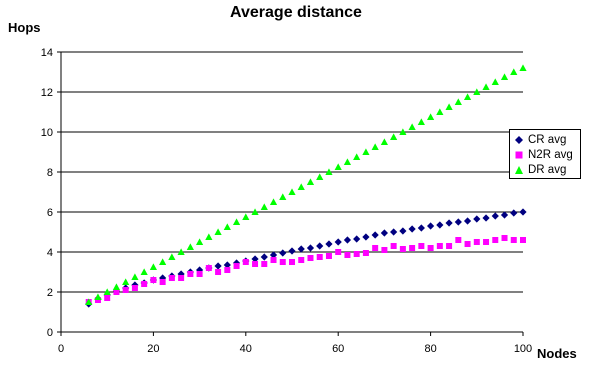 The image size is (592, 366). Describe the element at coordinates (246, 349) in the screenshot. I see `x-tick-label: 40` at that location.